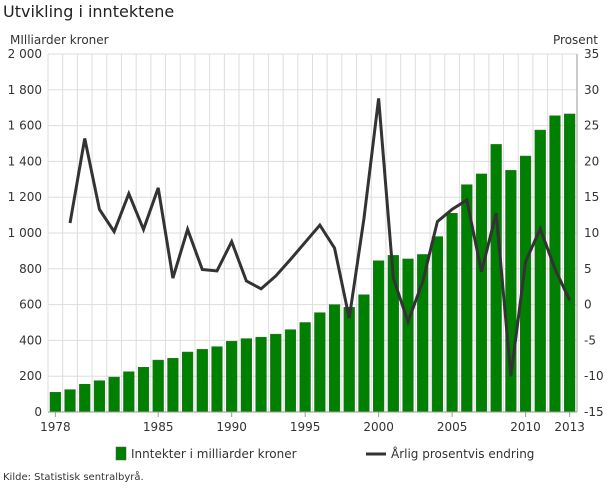 This screenshot has width=610, height=488. Describe the element at coordinates (481, 293) in the screenshot. I see `bar-2007` at that location.